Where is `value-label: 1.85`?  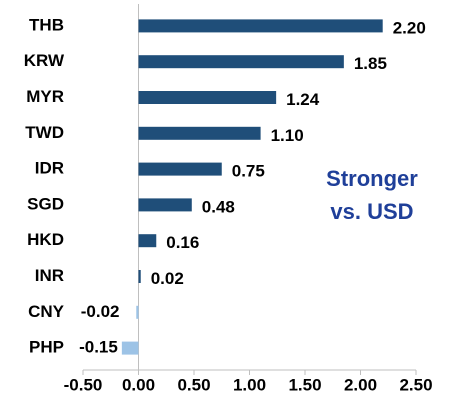 value-label: 1.85 is located at coordinates (370, 63).